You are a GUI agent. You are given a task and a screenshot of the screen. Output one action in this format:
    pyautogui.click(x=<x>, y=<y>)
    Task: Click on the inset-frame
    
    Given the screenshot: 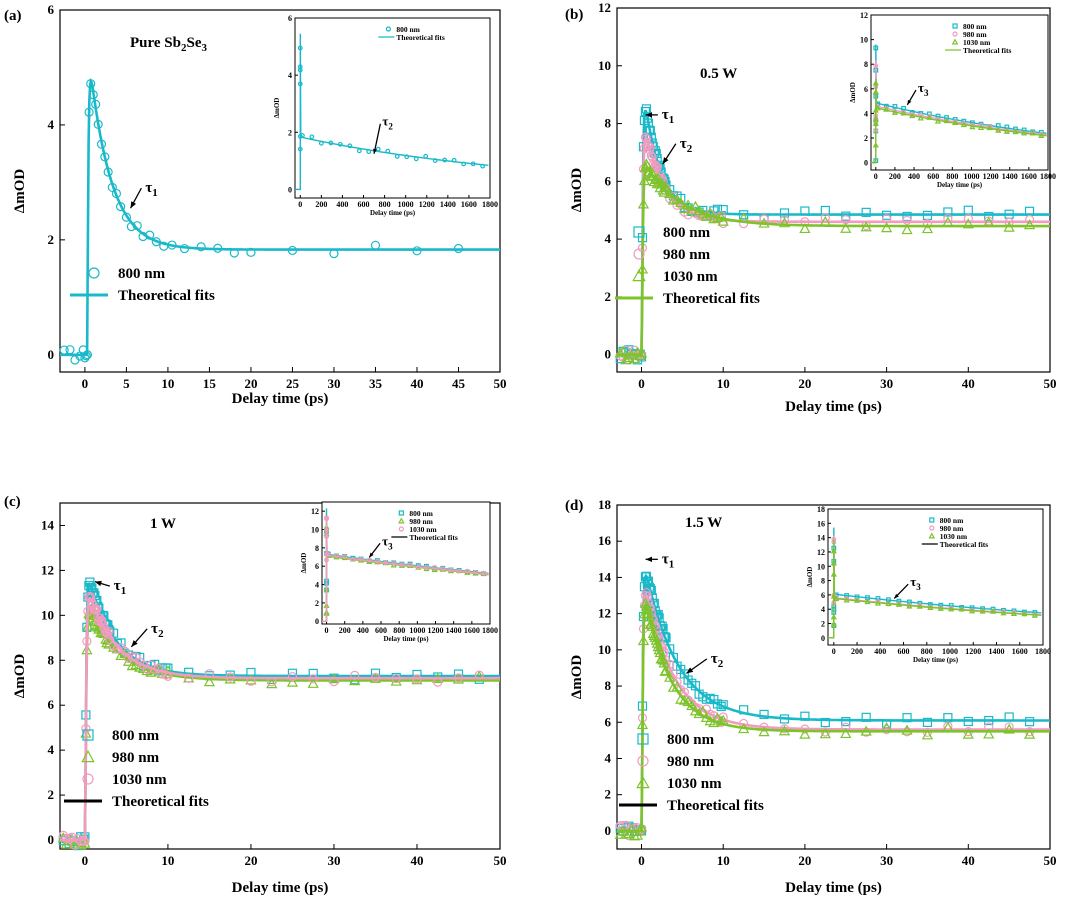 What is the action you would take?
    pyautogui.click(x=959, y=92)
    